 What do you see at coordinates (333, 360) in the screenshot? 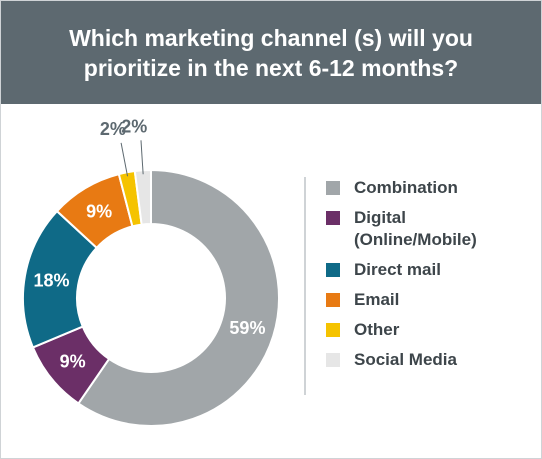
I see `legend-swatch-social-media` at bounding box center [333, 360].